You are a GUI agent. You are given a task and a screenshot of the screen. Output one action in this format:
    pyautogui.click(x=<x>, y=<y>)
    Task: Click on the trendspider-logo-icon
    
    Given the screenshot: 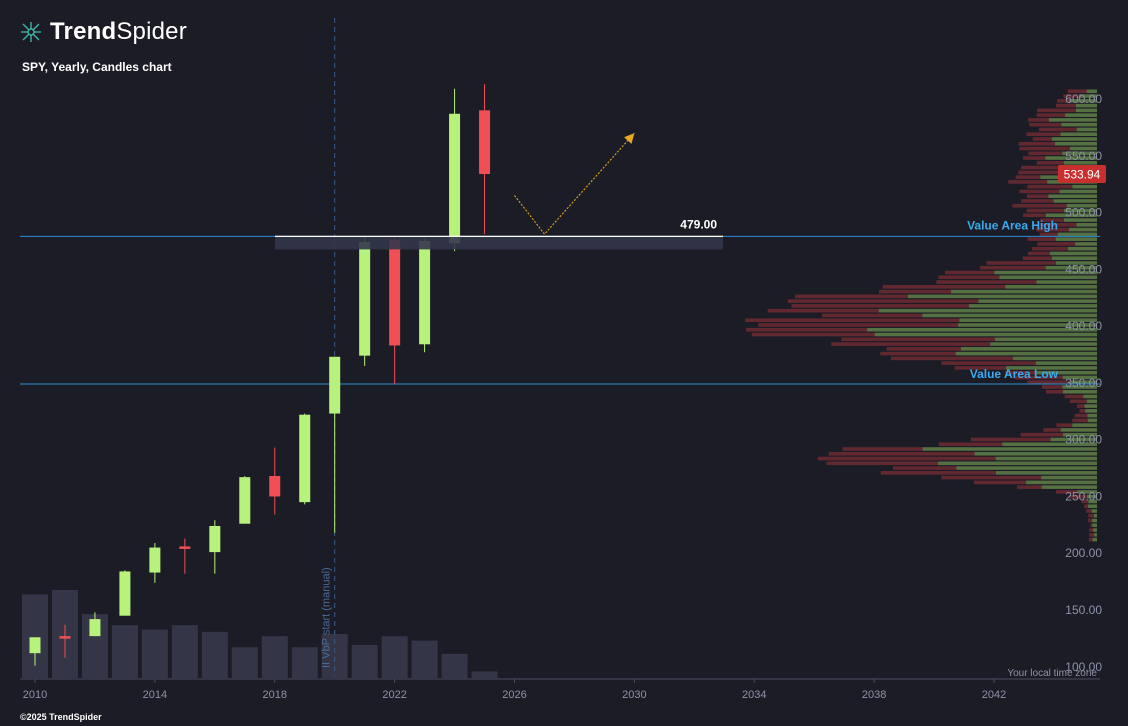 What is the action you would take?
    pyautogui.click(x=31, y=32)
    